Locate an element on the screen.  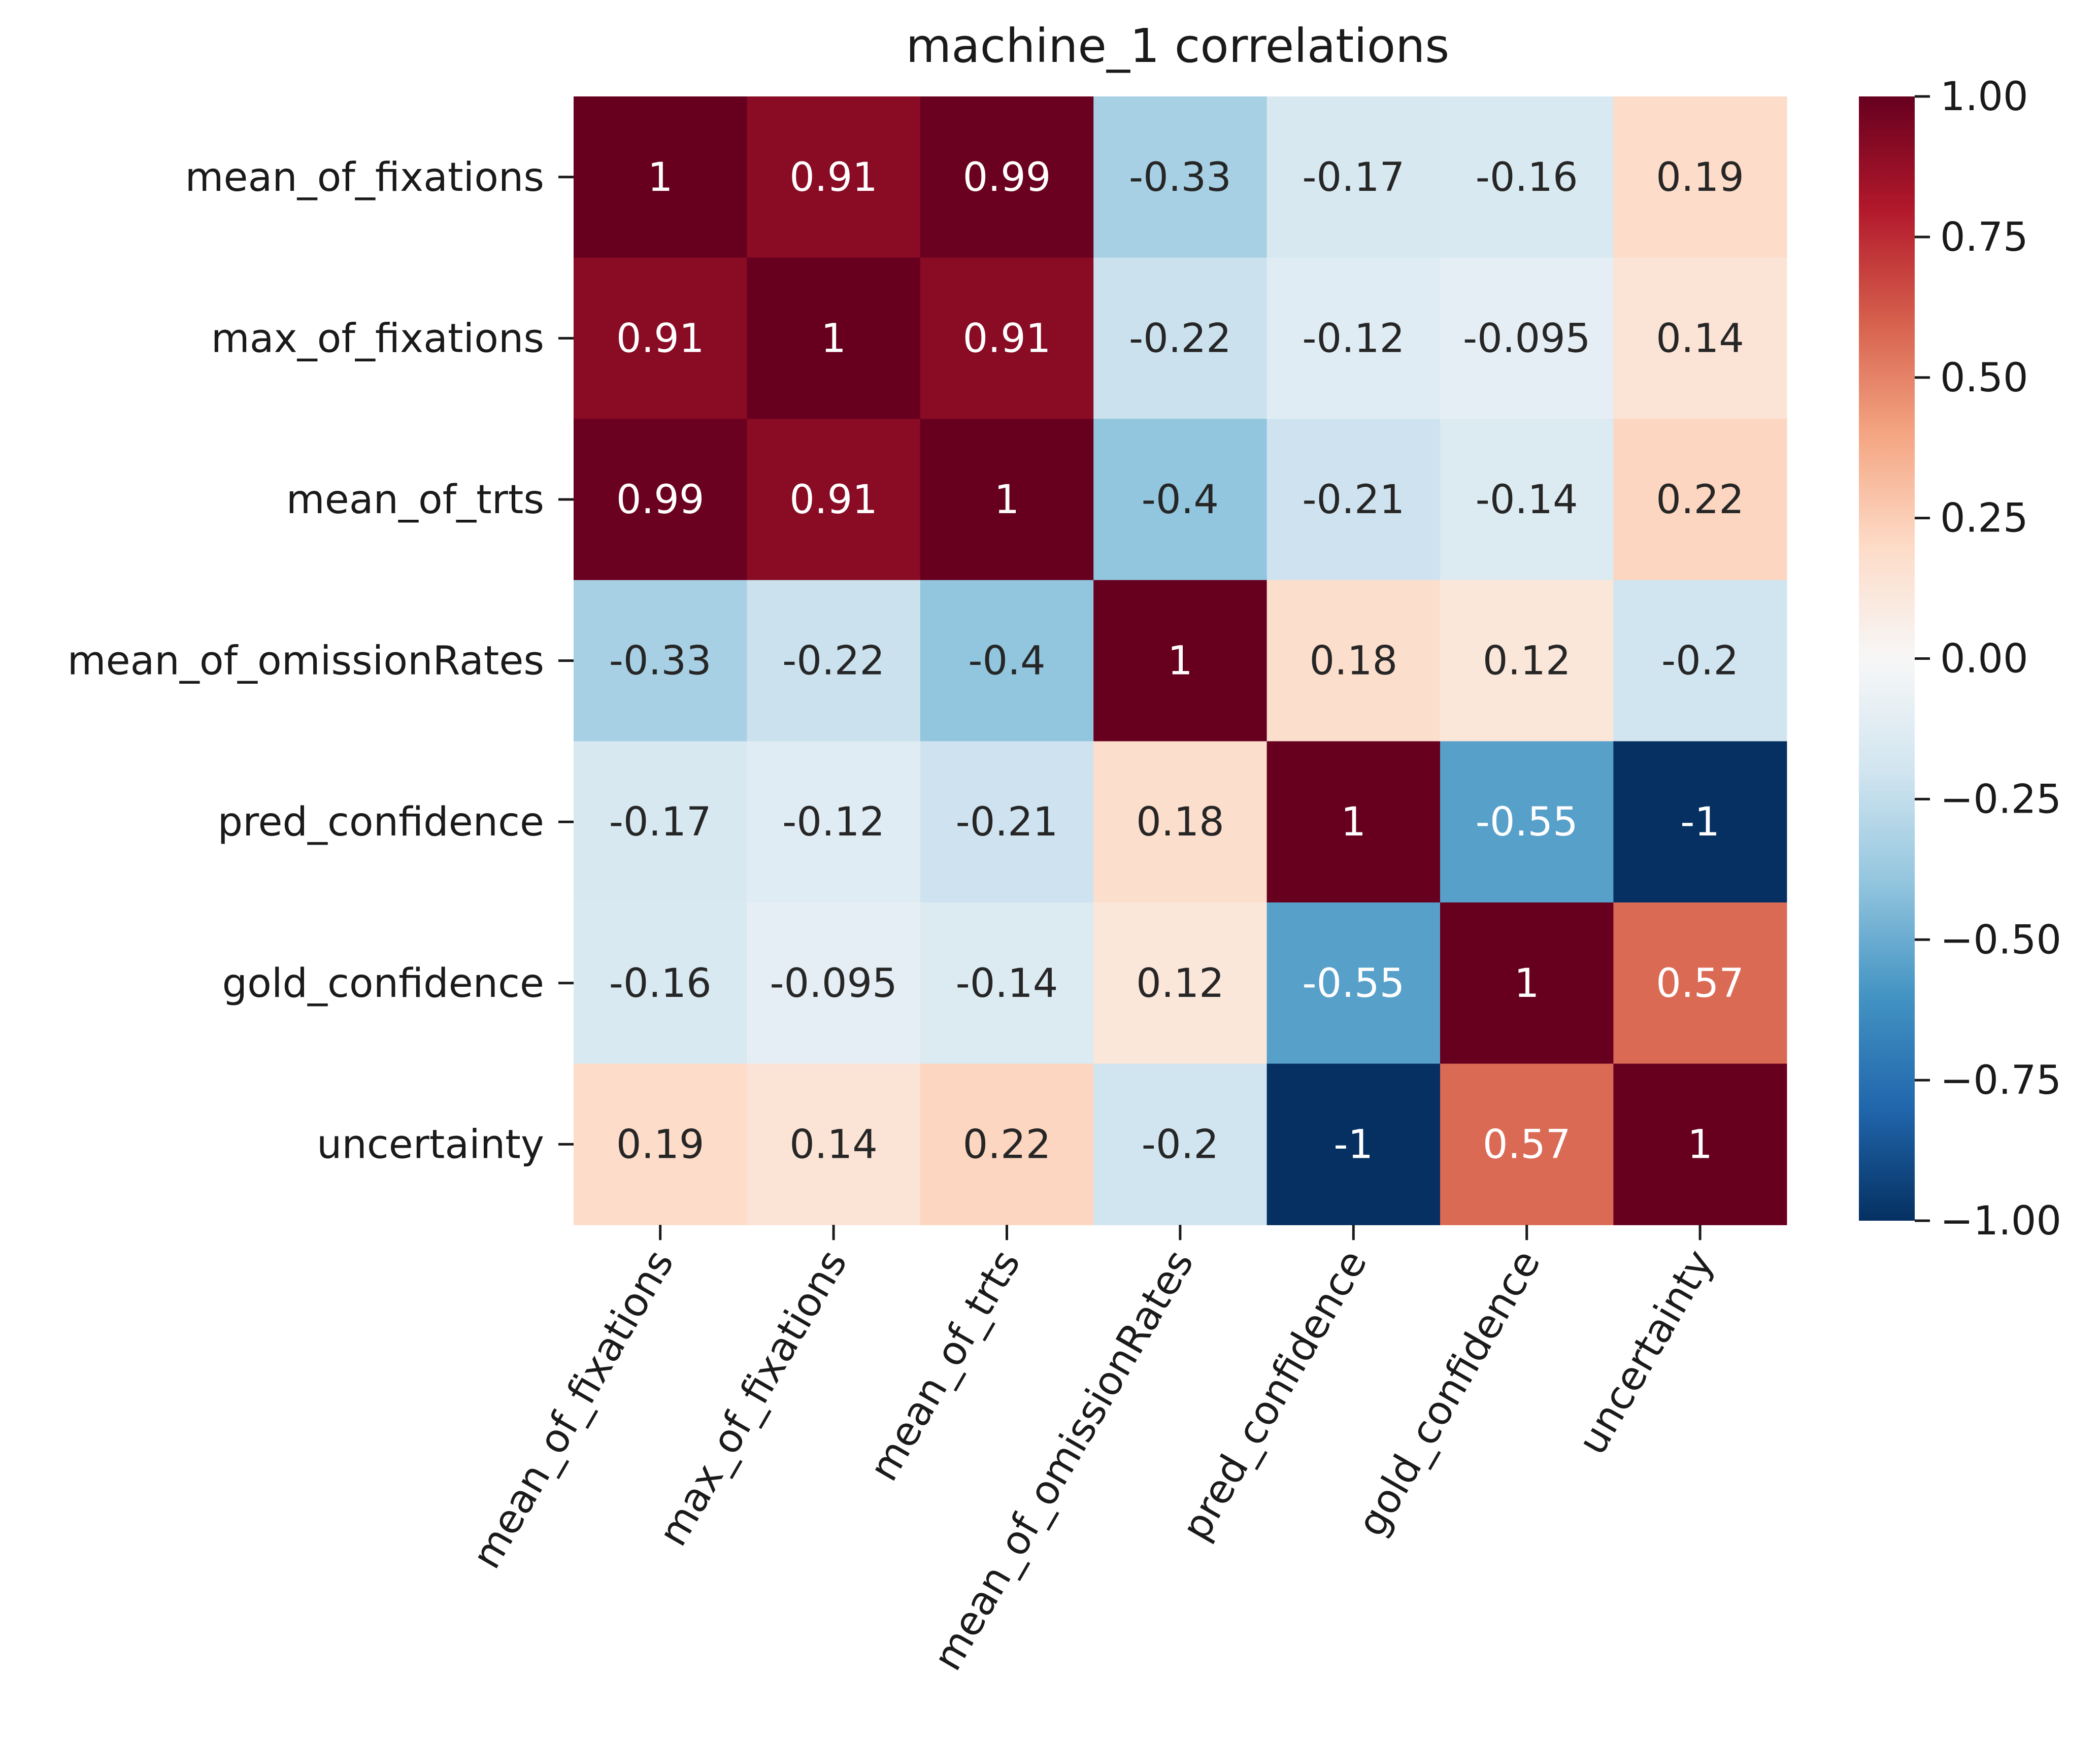
x-tick-label: uncertainty is located at coordinates (1646, 1352).